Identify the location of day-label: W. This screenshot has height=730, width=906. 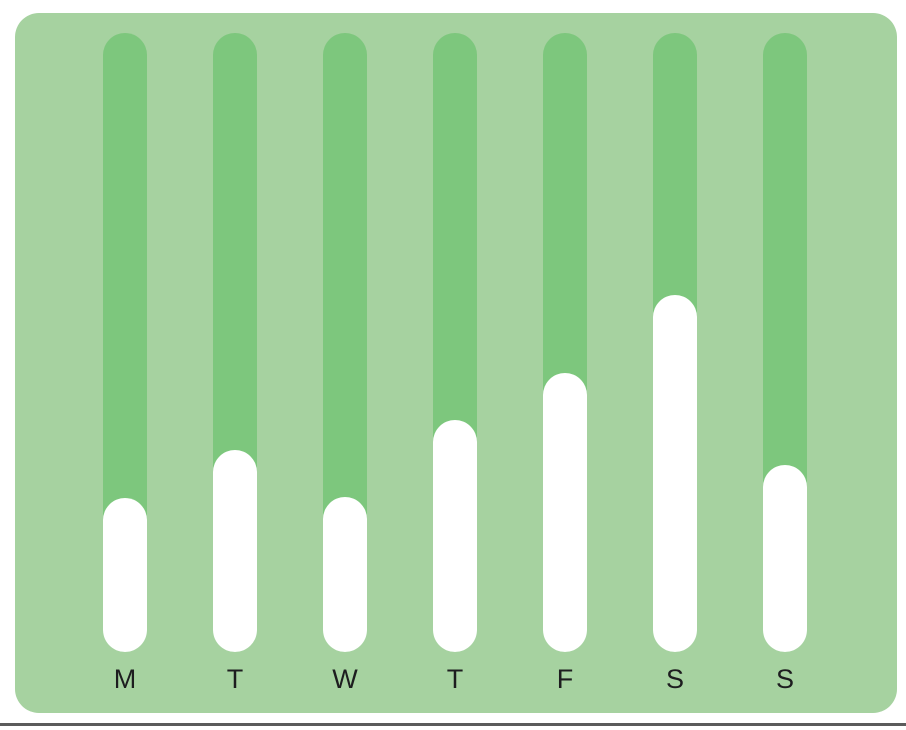
(345, 679).